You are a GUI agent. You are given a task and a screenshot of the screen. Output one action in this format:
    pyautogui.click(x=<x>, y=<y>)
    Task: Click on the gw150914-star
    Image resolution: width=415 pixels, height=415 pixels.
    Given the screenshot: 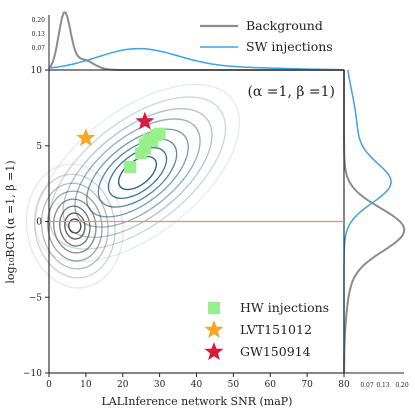 What is the action you would take?
    pyautogui.click(x=145, y=120)
    